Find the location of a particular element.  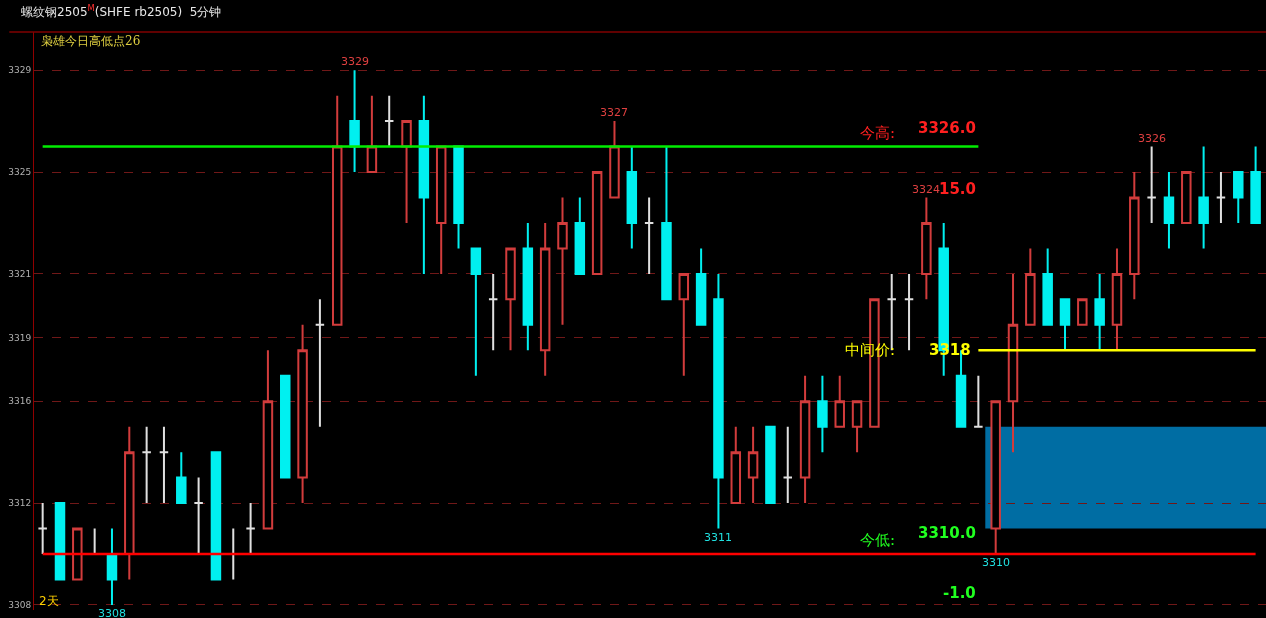

y-tick-label: 3325 is located at coordinates (20, 172).